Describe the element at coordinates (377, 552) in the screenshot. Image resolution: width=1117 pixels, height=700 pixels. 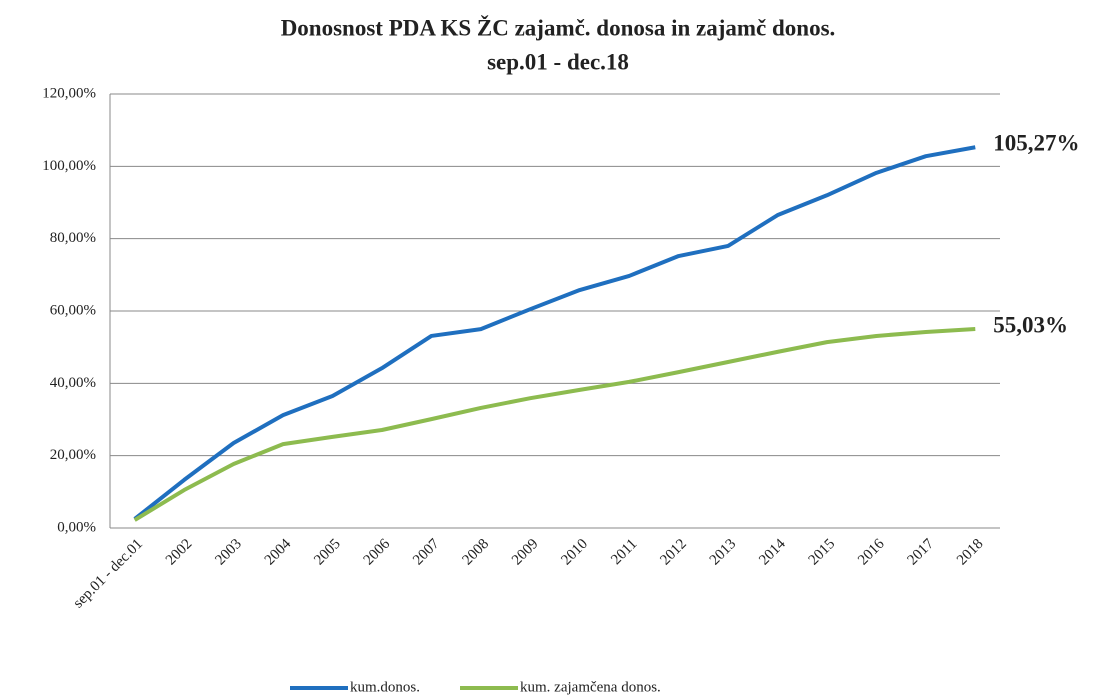
I see `x-tick-label: 2006` at that location.